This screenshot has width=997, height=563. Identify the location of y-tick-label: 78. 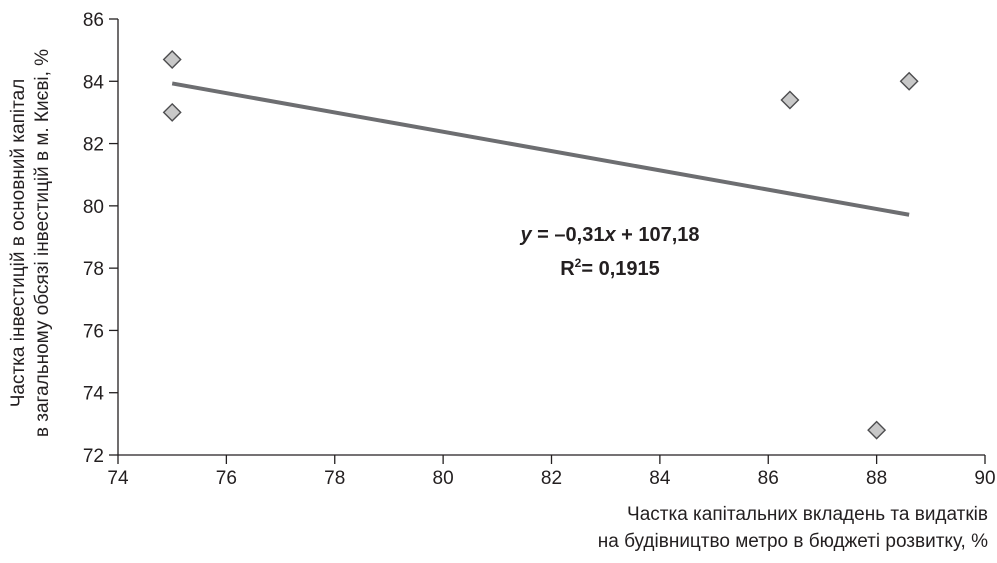
(93, 269).